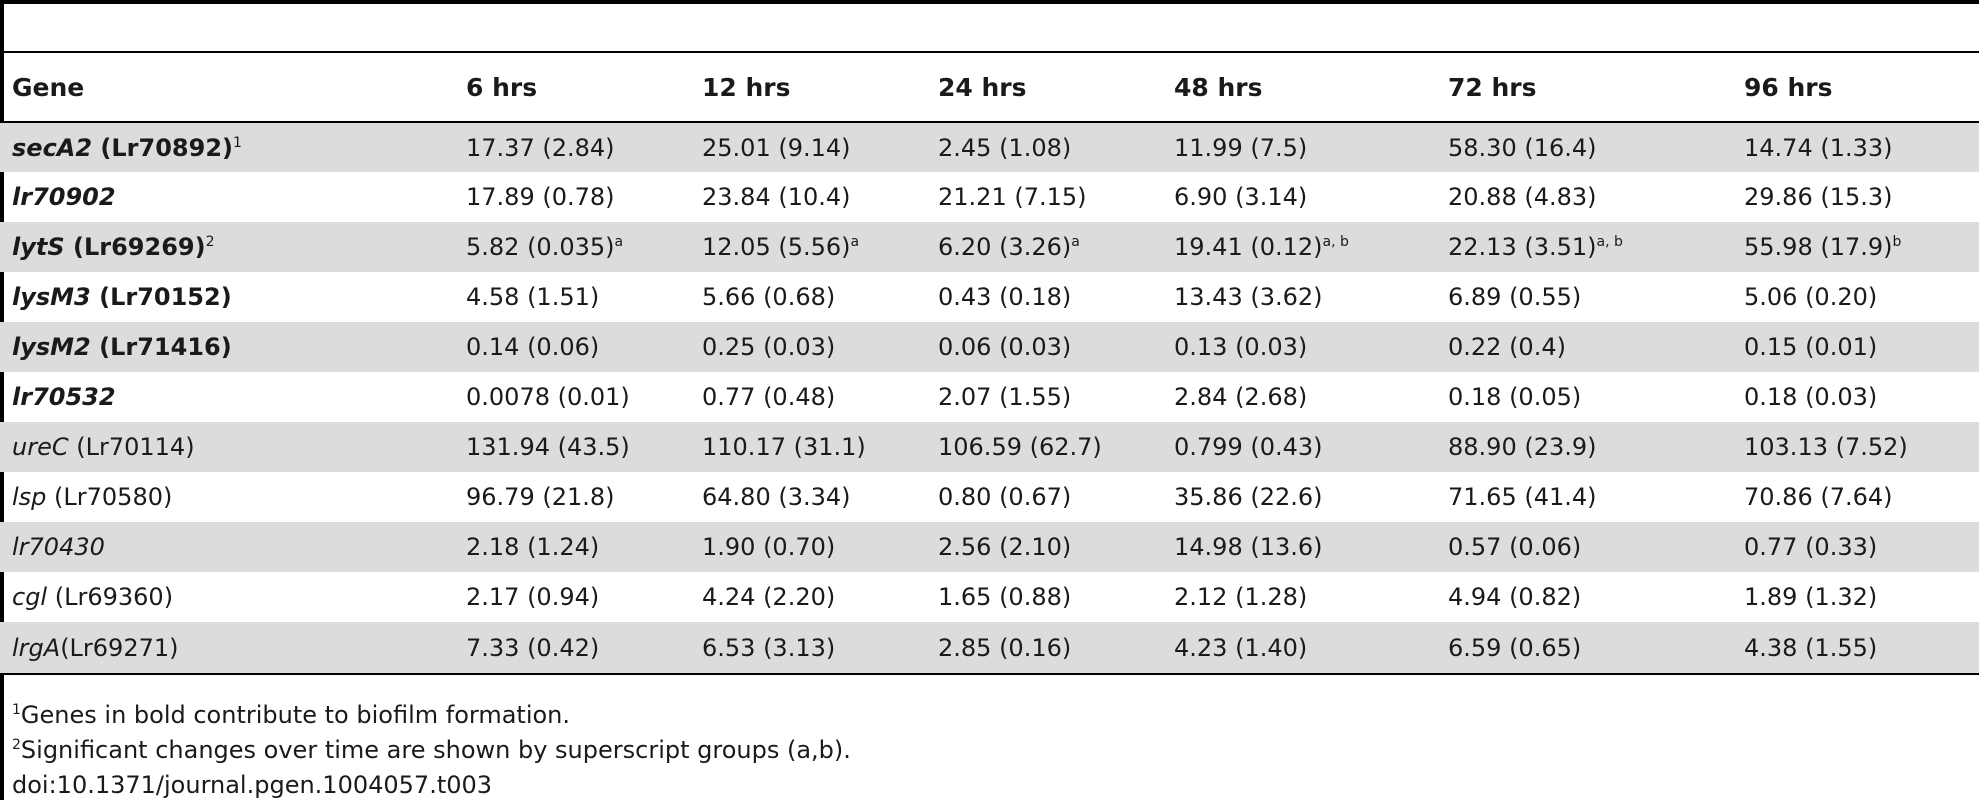 This screenshot has height=803, width=1979. I want to click on value-text: 25.01 (9.14), so click(776, 147).